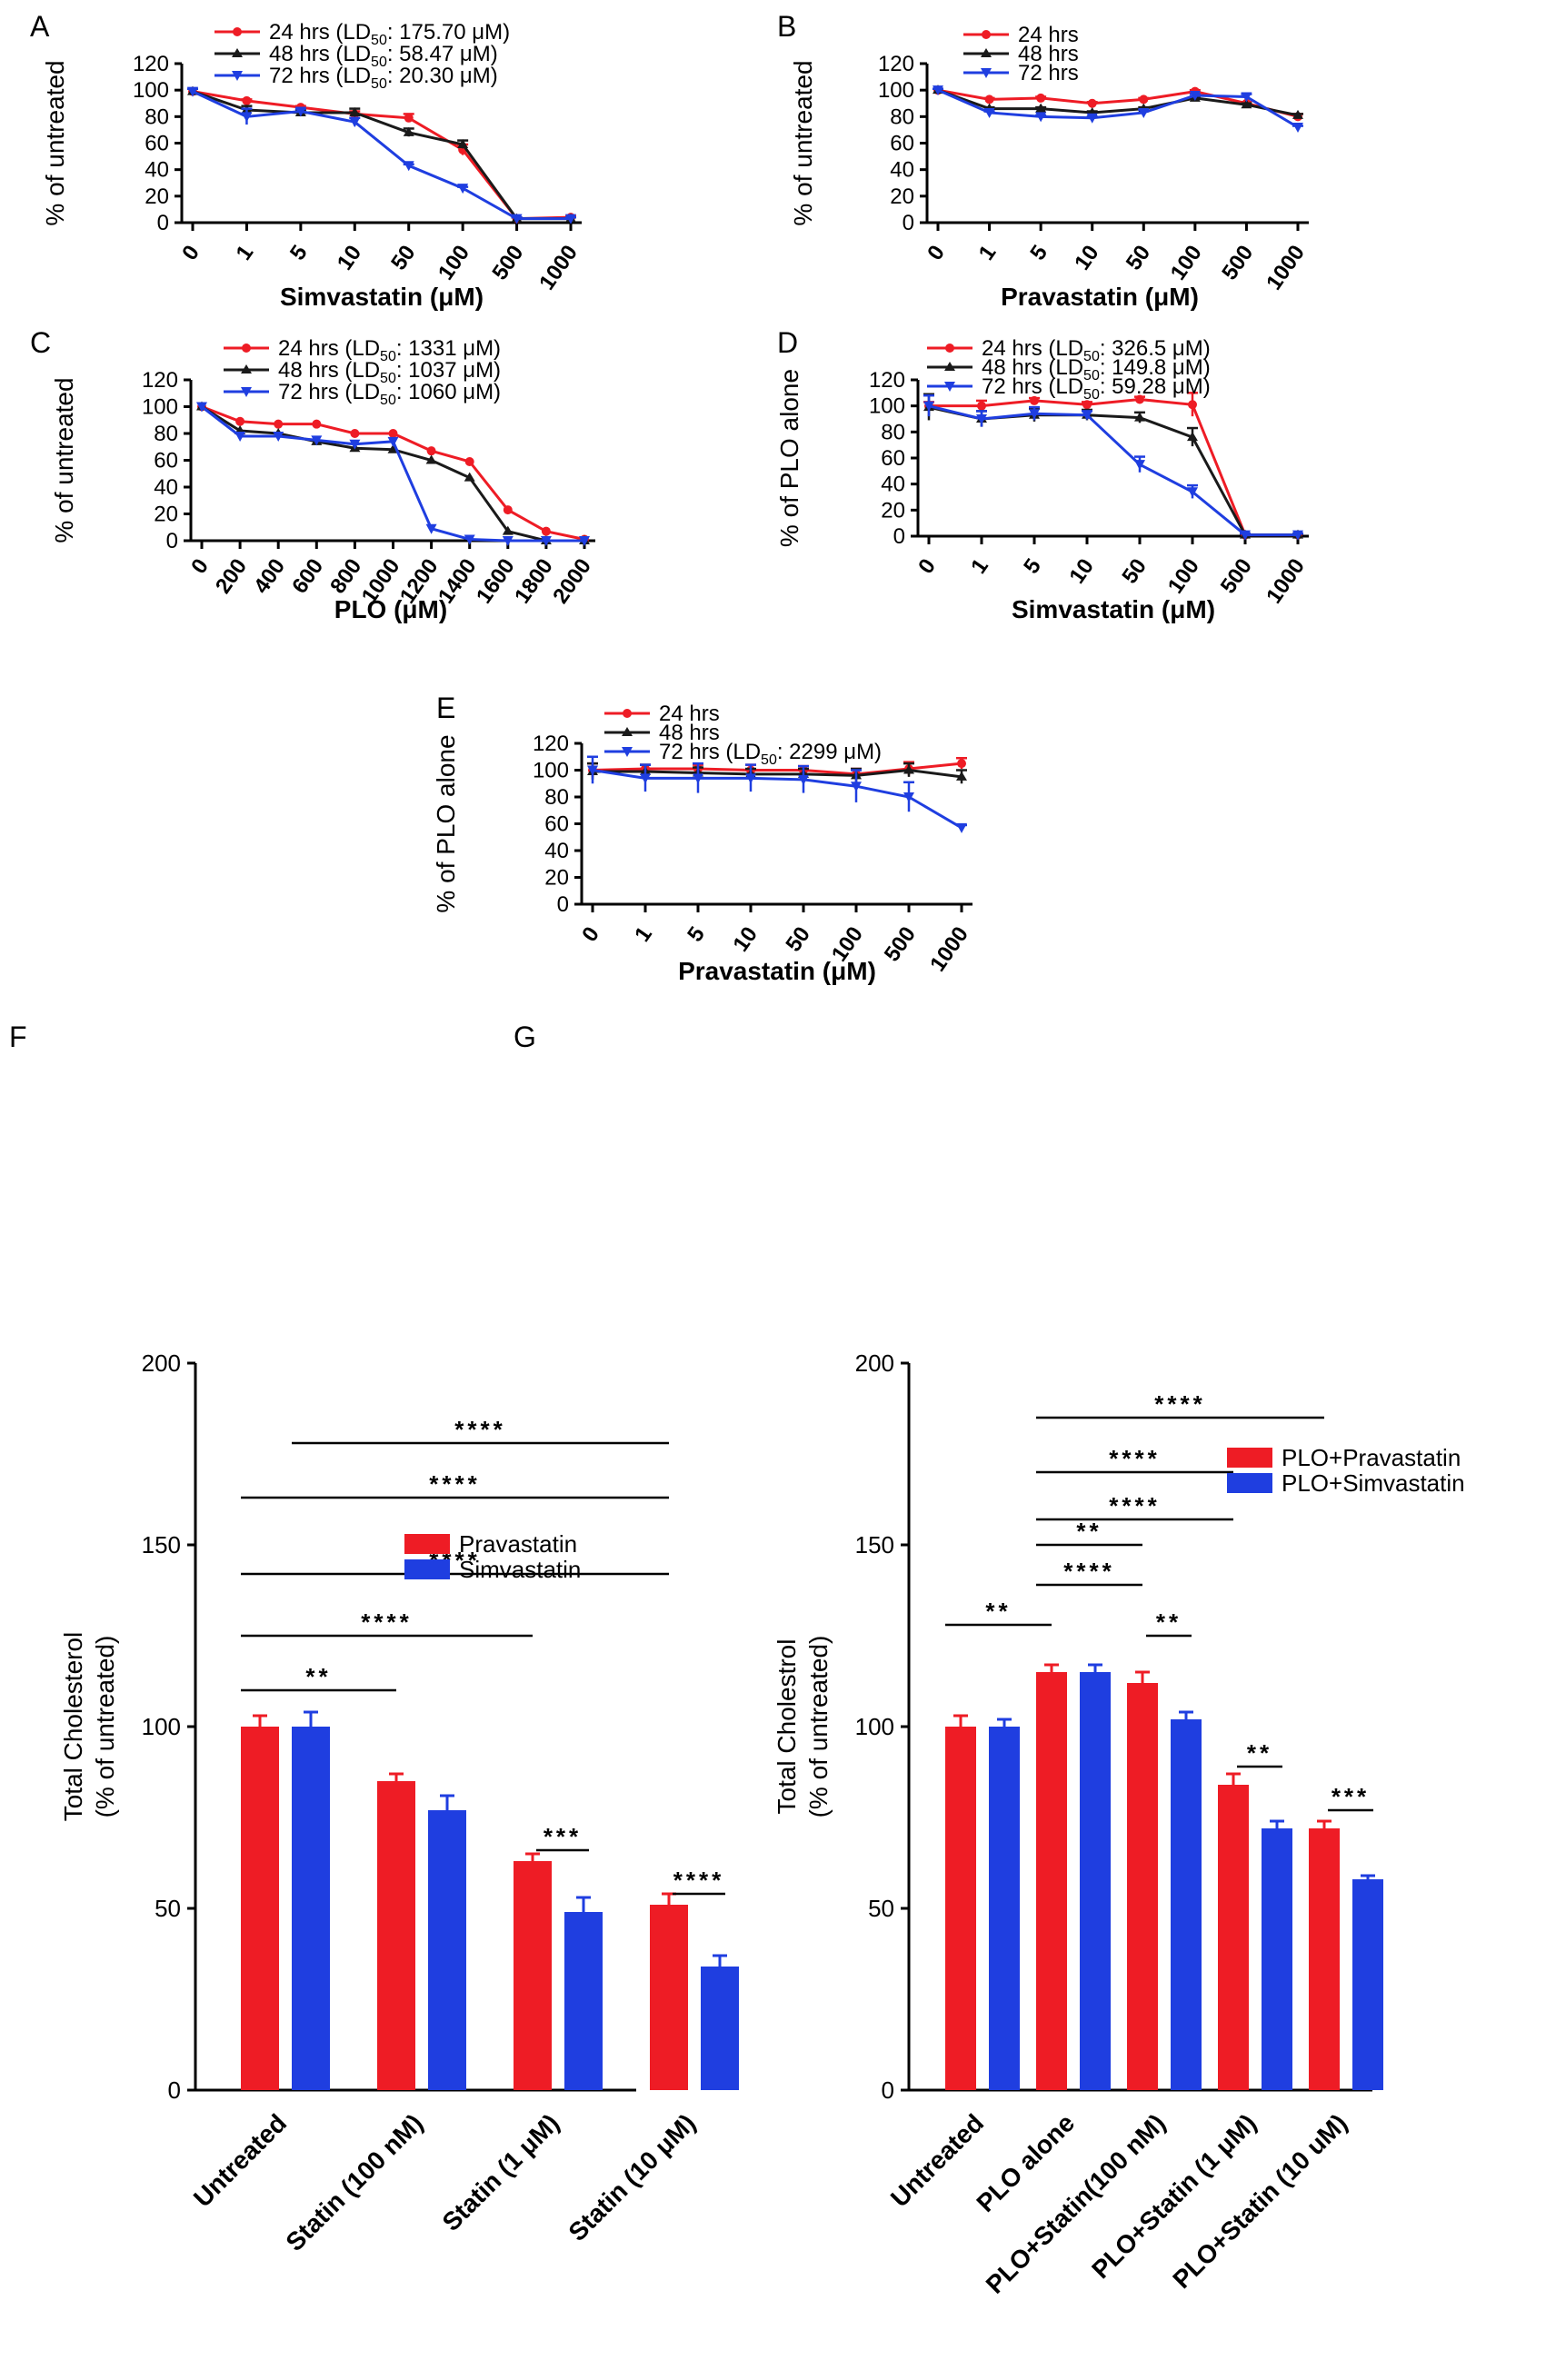  I want to click on legend-text: 24 hrs, so click(689, 714).